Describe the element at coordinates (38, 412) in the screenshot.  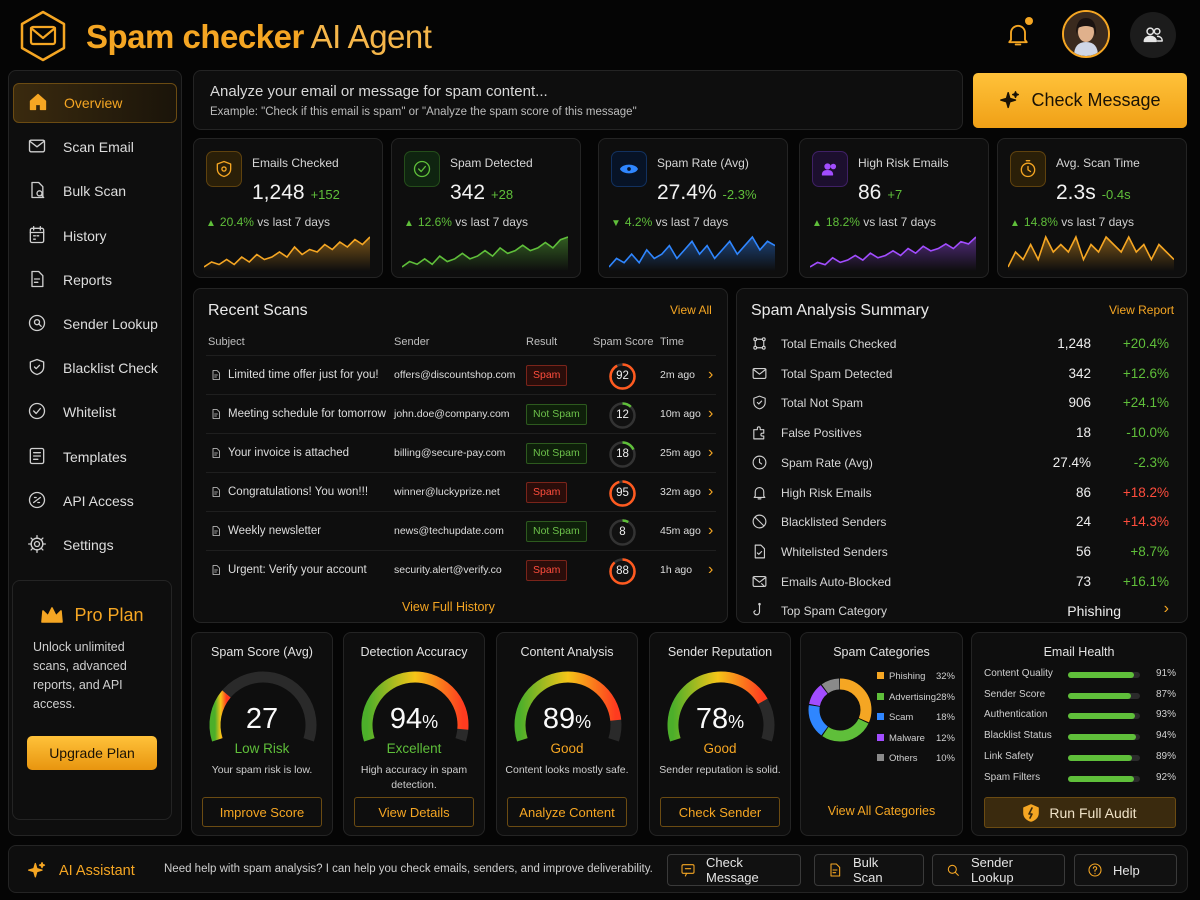
I see `check-circle-icon` at that location.